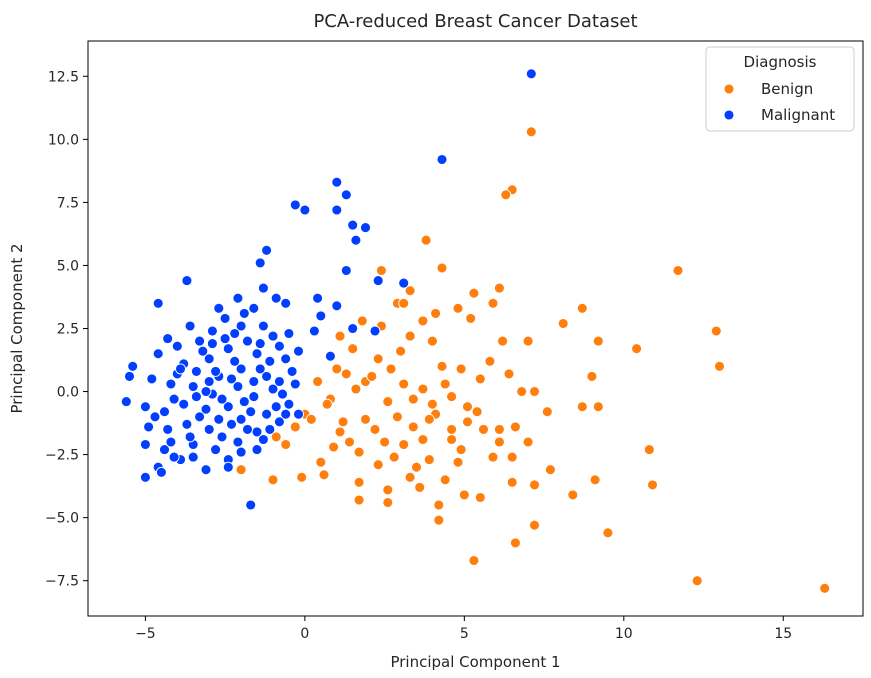 The image size is (871, 678). What do you see at coordinates (145, 634) in the screenshot?
I see `x-tick-label: −5` at bounding box center [145, 634].